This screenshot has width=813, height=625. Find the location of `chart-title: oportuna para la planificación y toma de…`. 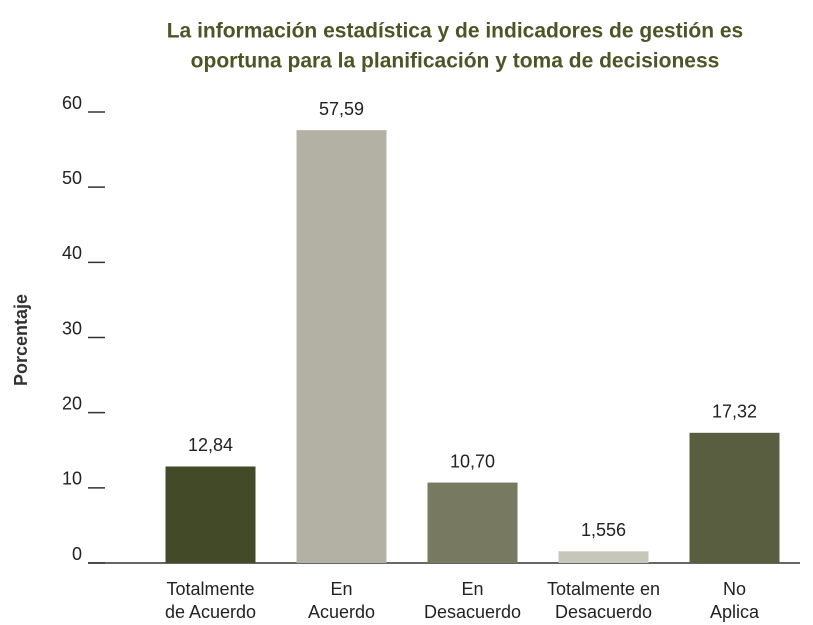

chart-title: oportuna para la planificación y toma de… is located at coordinates (455, 61).